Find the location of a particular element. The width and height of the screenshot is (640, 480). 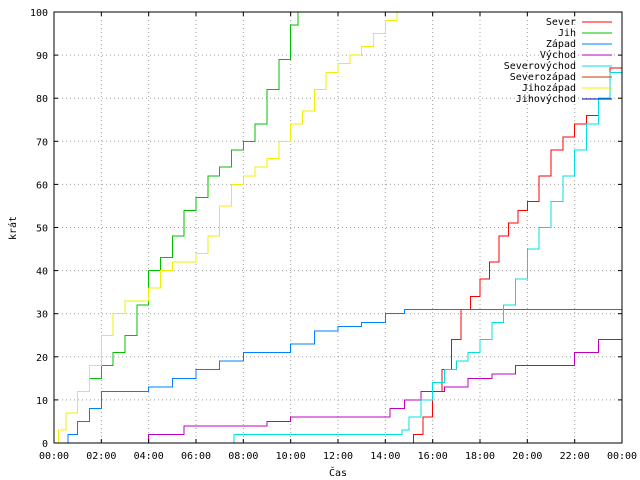

legend-label: Západ is located at coordinates (561, 44).